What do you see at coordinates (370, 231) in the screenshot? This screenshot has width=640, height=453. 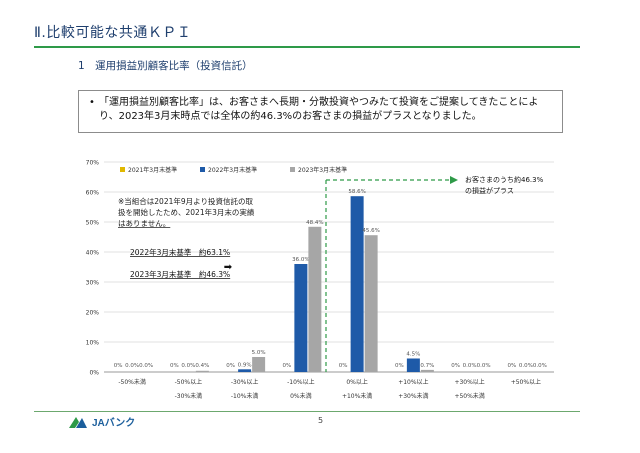 I see `data-label: 45.6%` at bounding box center [370, 231].